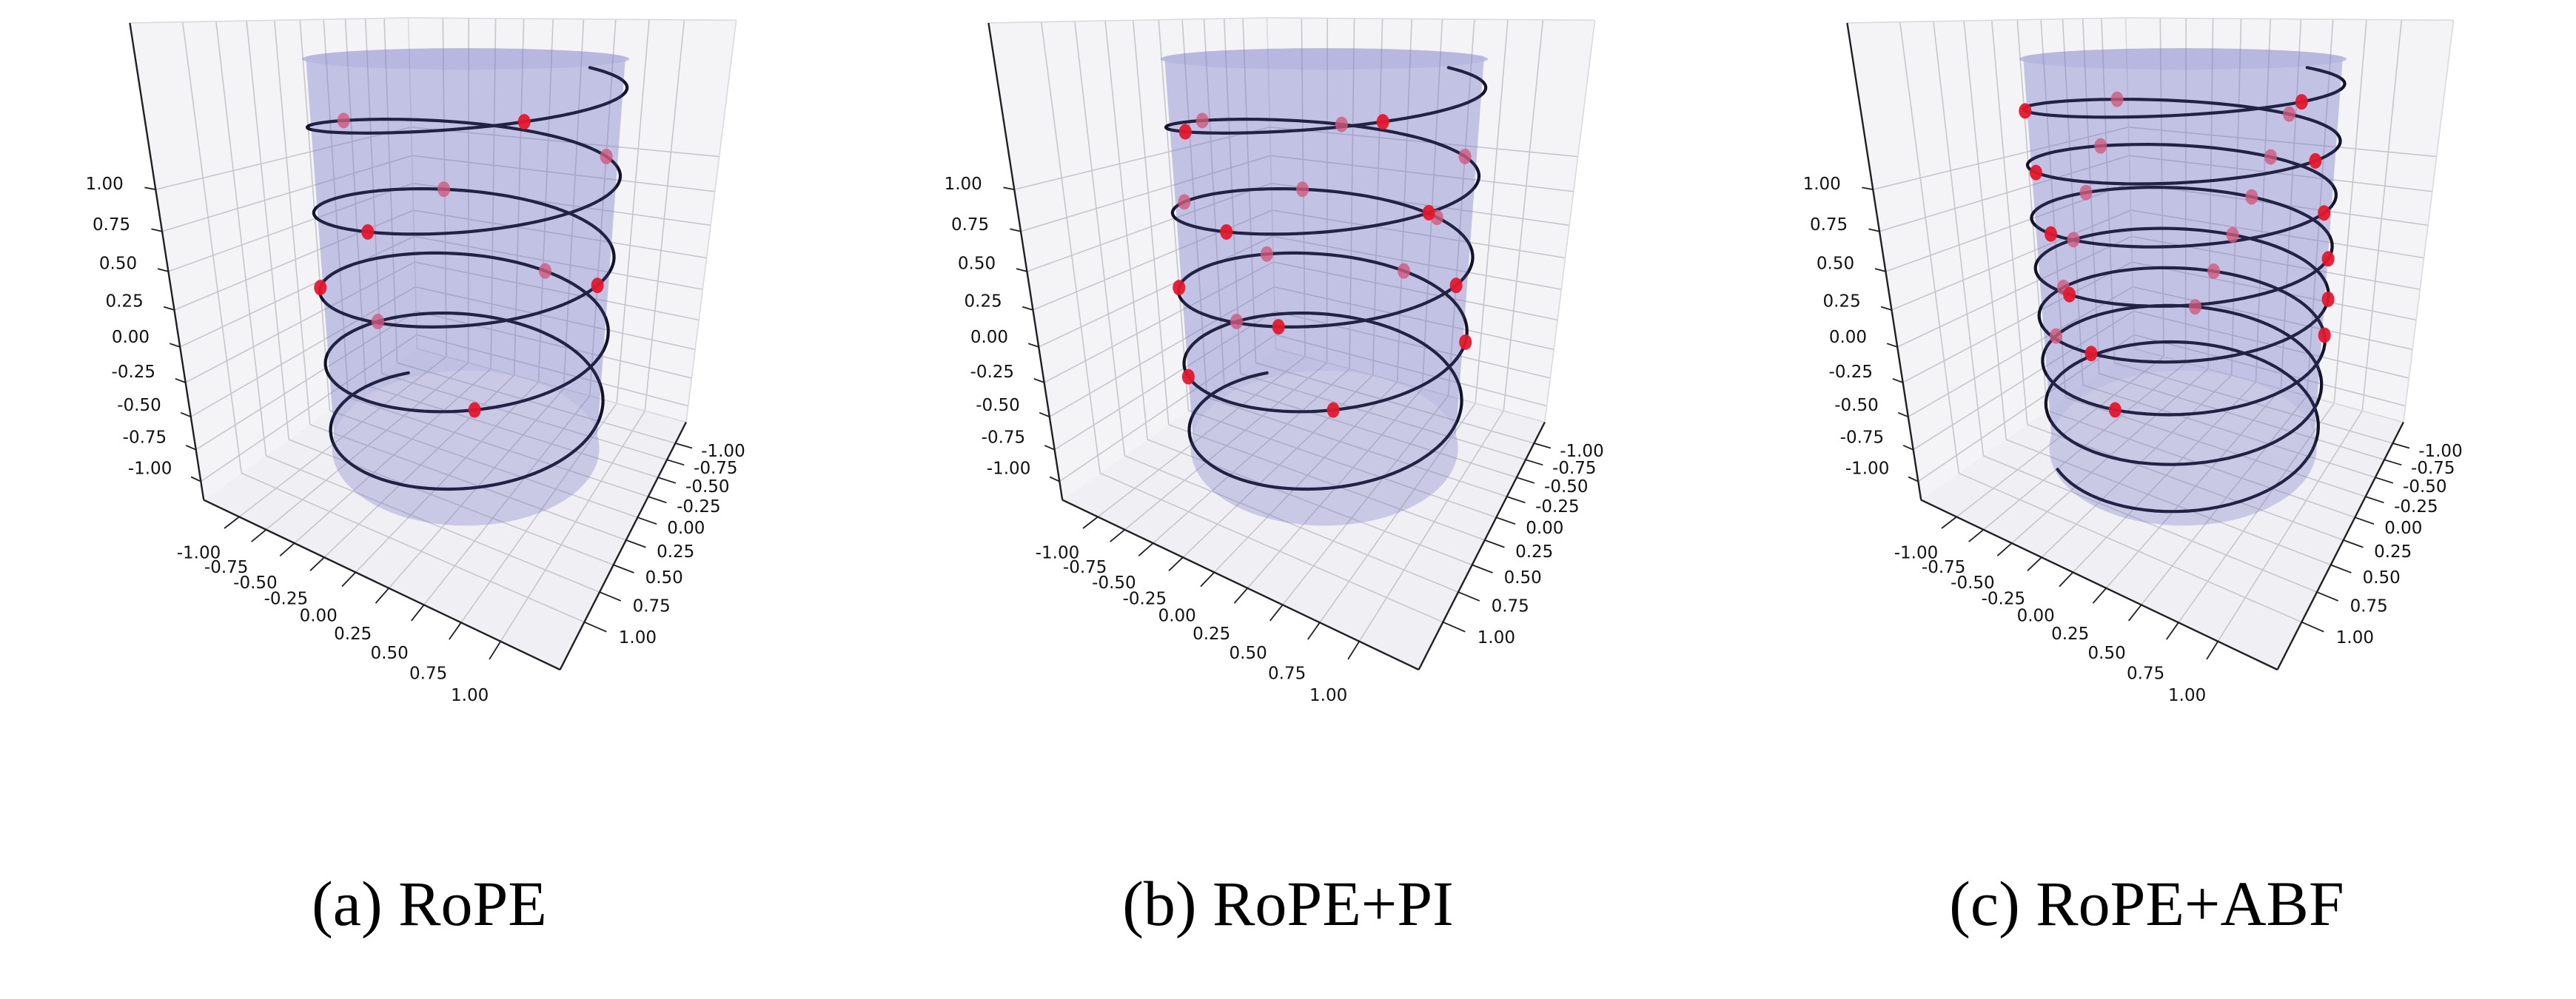 This screenshot has width=2576, height=999. What do you see at coordinates (2146, 903) in the screenshot?
I see `caption-c: (c) RoPE+ABF` at bounding box center [2146, 903].